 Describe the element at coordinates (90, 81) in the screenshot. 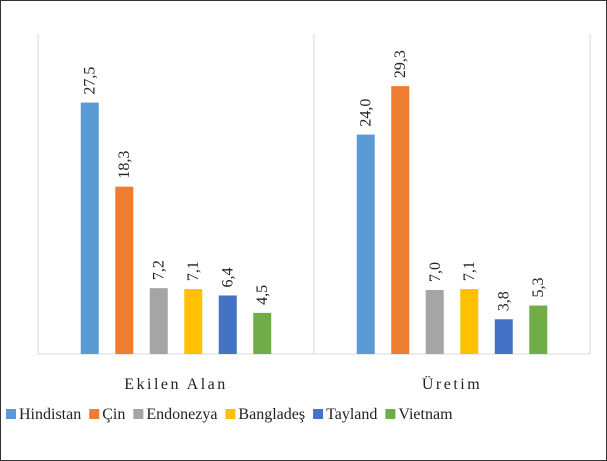

I see `data-label: 27,5` at that location.